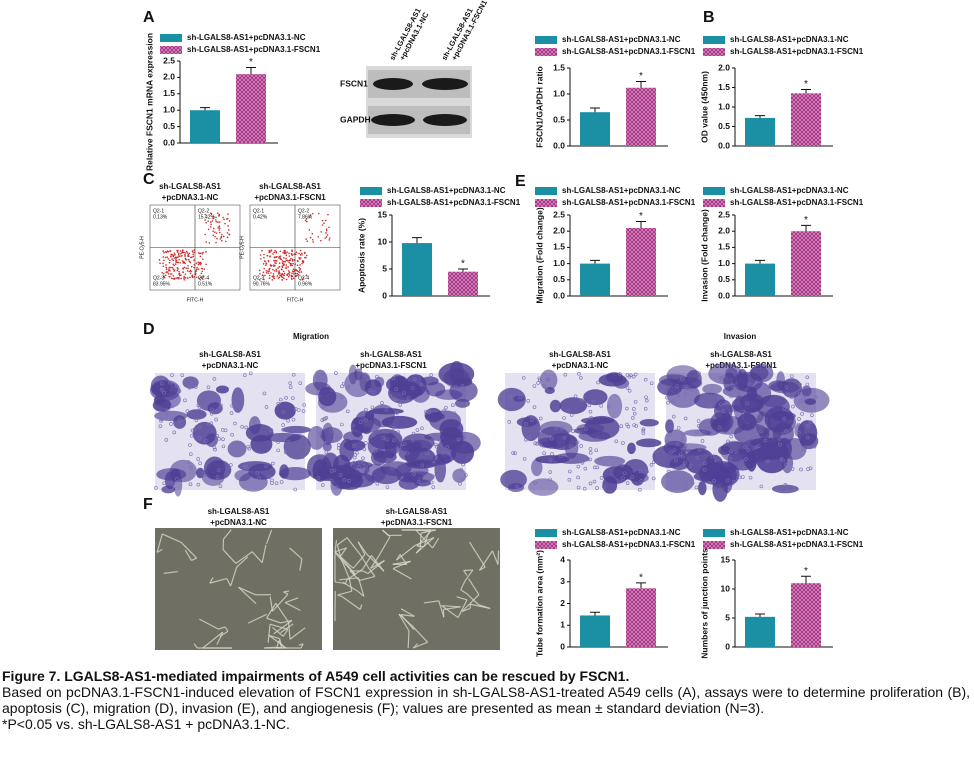 Image resolution: width=974 pixels, height=759 pixels. What do you see at coordinates (559, 263) in the screenshot?
I see `y-tick-label: 1.0` at bounding box center [559, 263].